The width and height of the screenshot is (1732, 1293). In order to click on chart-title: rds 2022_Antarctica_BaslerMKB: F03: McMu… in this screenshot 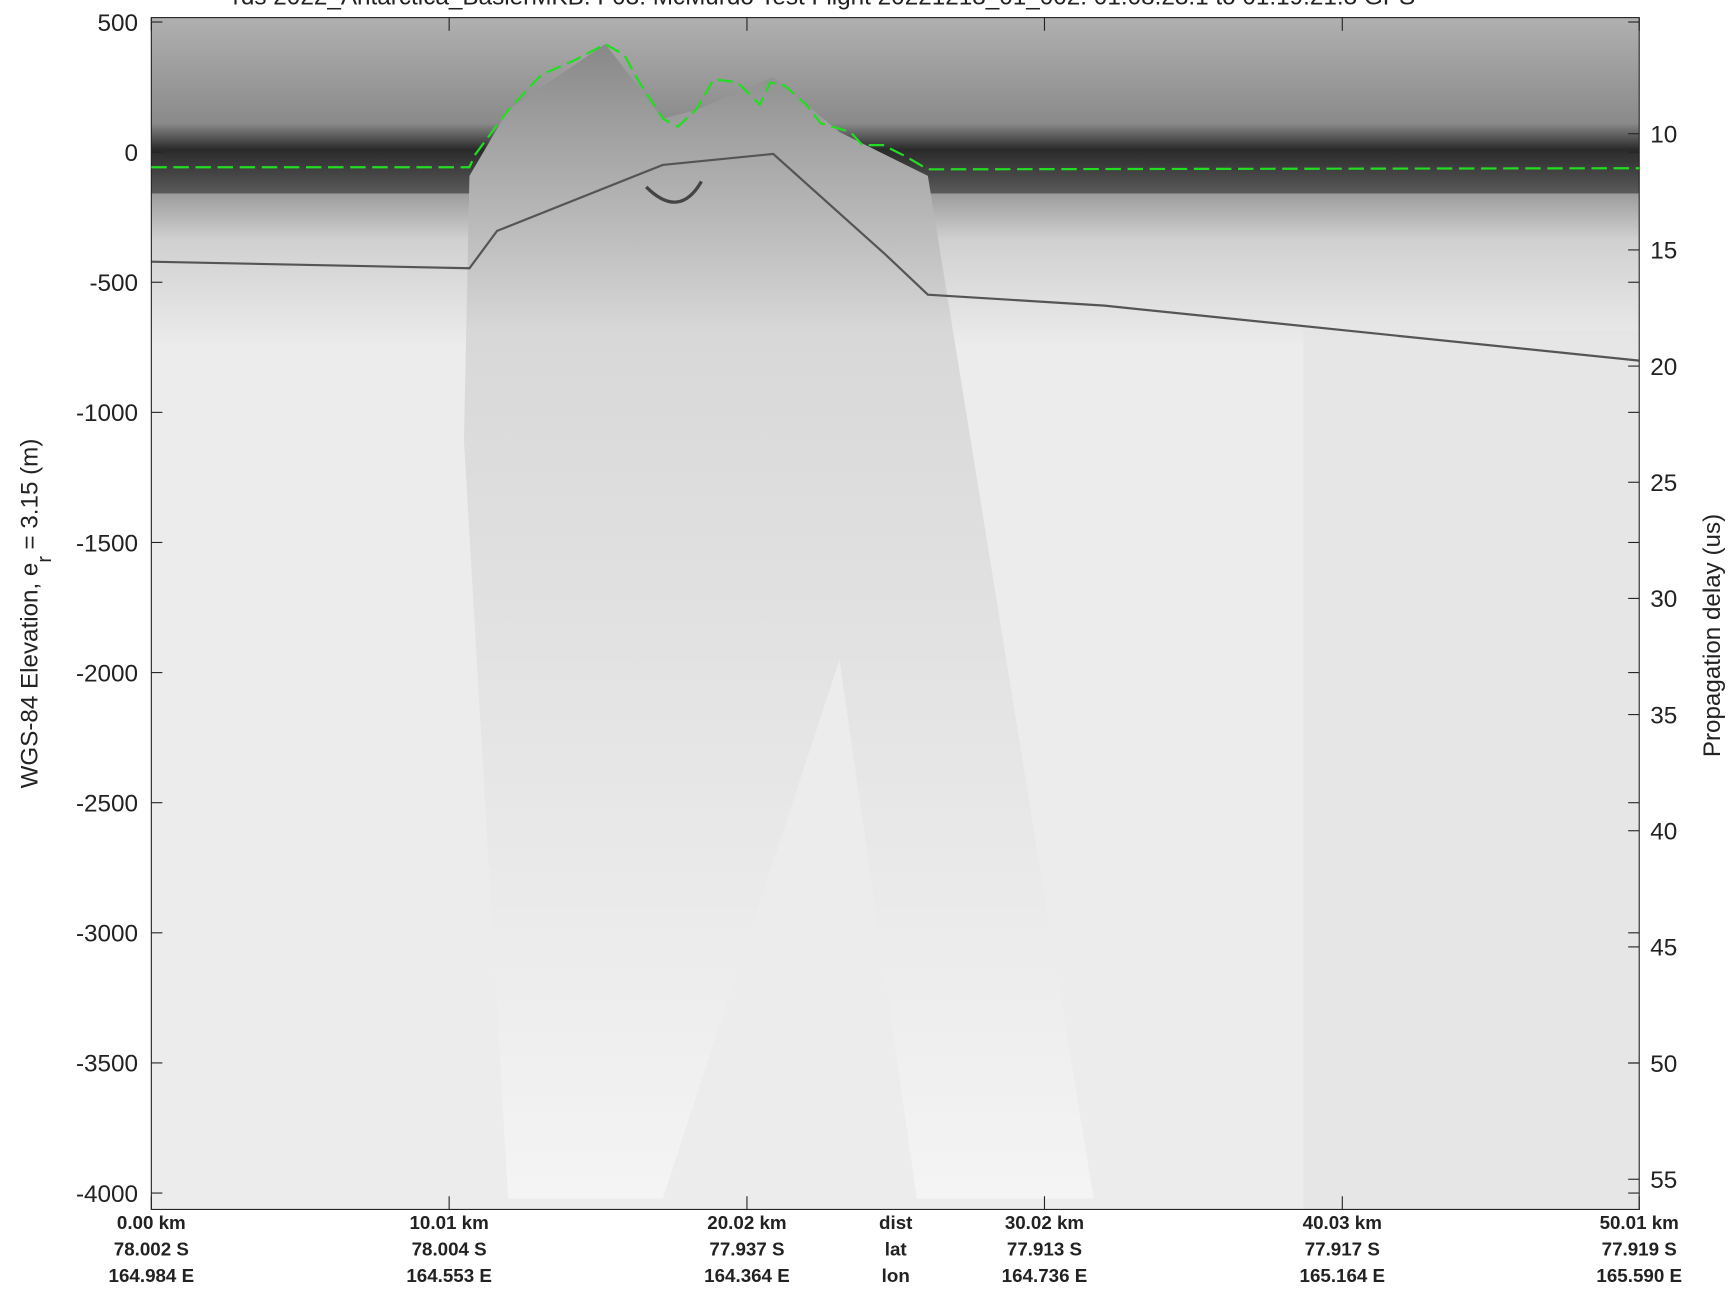, I will do `click(824, 5)`.